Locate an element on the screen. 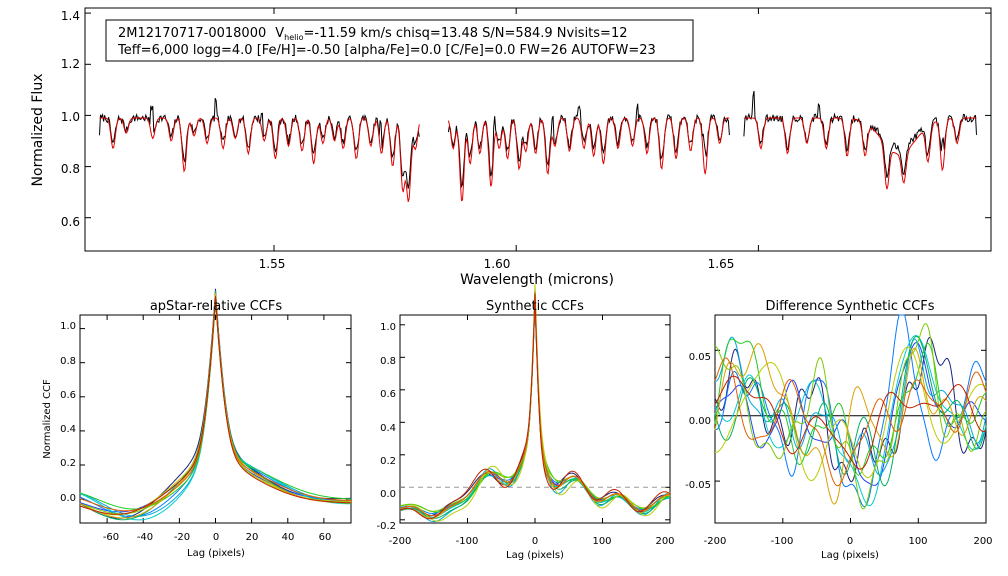 This screenshot has height=576, width=1008. apstar-ccf-ytick-label: 0.0 is located at coordinates (68, 498).